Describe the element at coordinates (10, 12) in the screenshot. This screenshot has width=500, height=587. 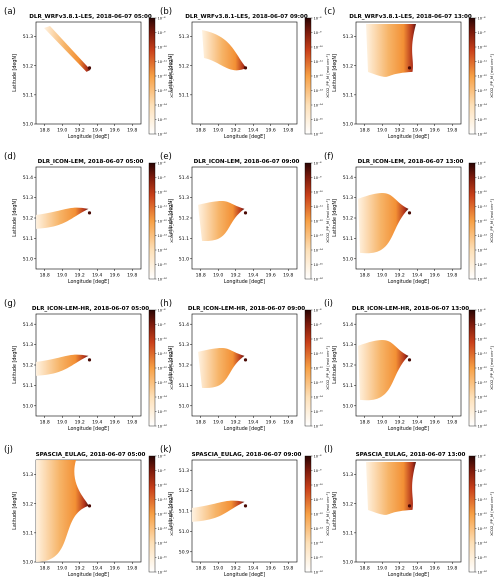
I see `panel-letter: (a)` at that location.